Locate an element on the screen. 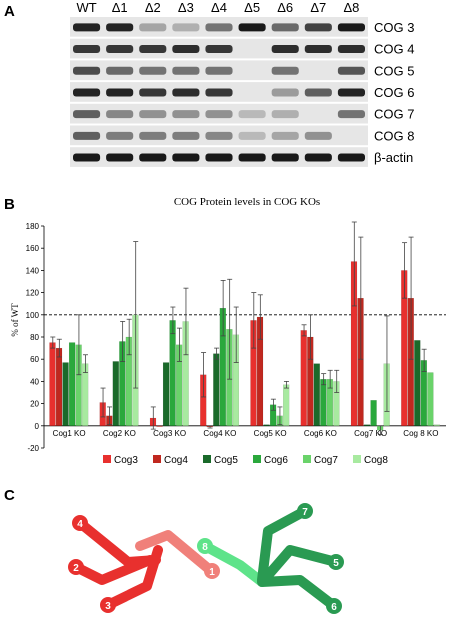 The width and height of the screenshot is (454, 626). y-tick-label: 80 is located at coordinates (34, 337).